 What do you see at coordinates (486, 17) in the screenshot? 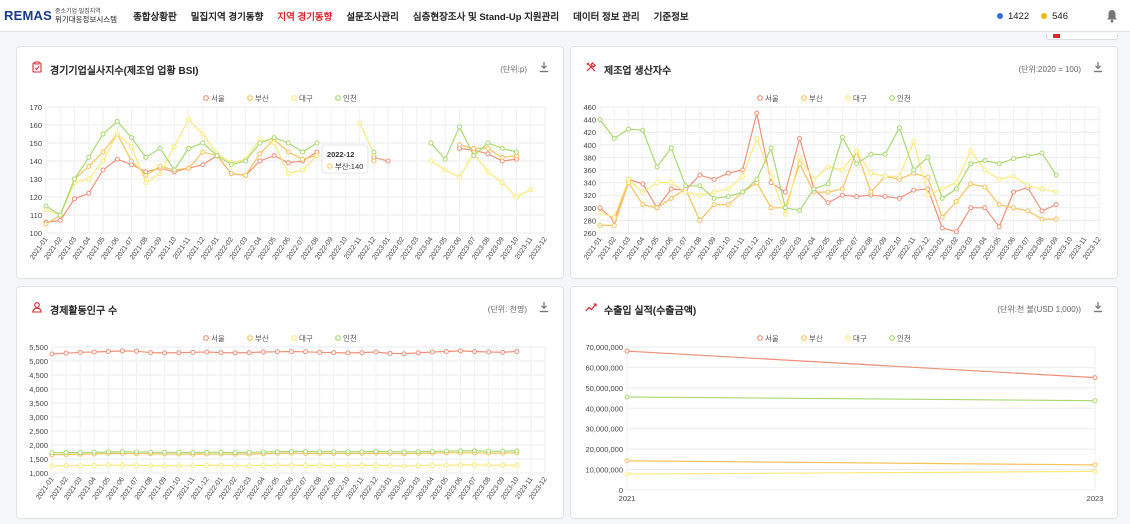
I see `menu-item-field-survey: 심층현장조사 및 Stand-Up 지원관리` at bounding box center [486, 17].